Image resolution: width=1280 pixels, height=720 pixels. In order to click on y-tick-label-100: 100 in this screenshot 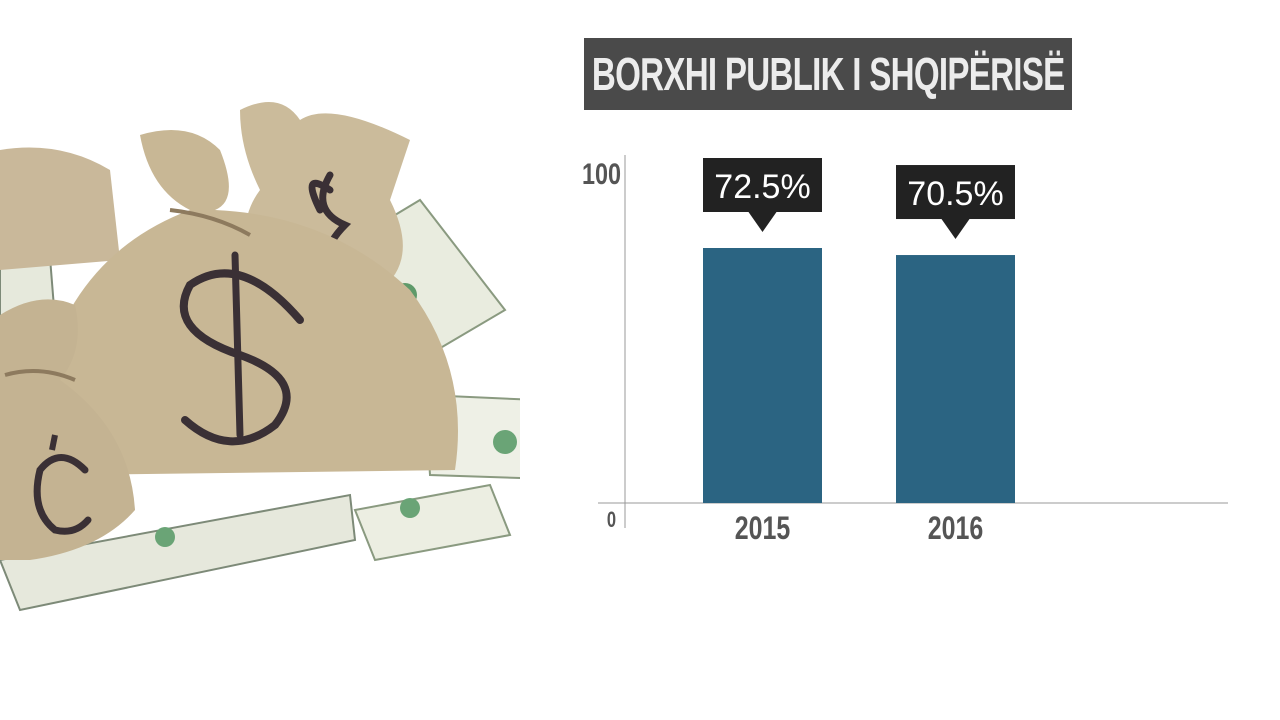, I will do `click(601, 173)`.